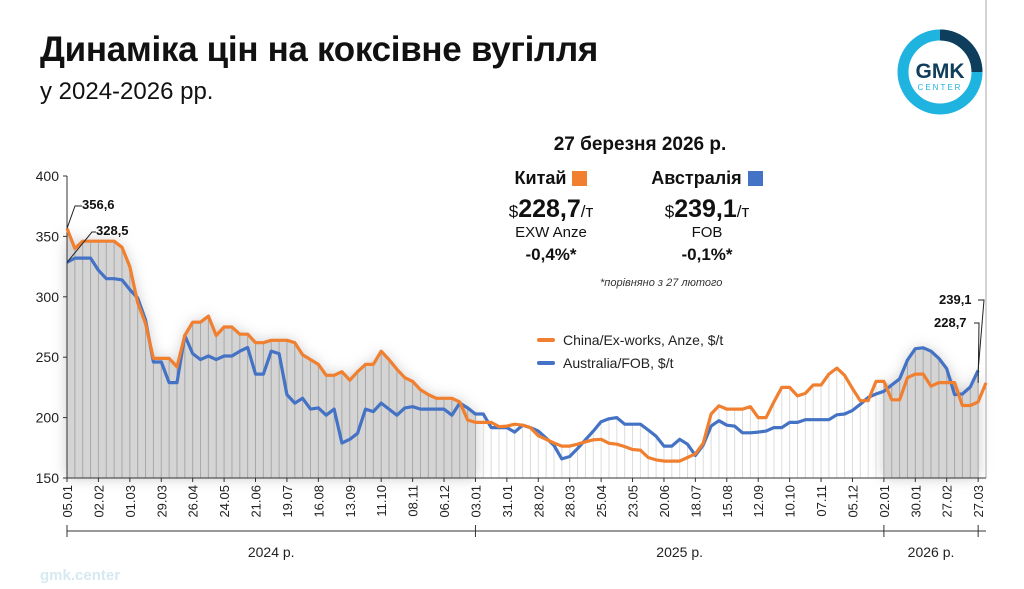 The width and height of the screenshot is (1024, 589). I want to click on y-tick-label: 350, so click(48, 236).